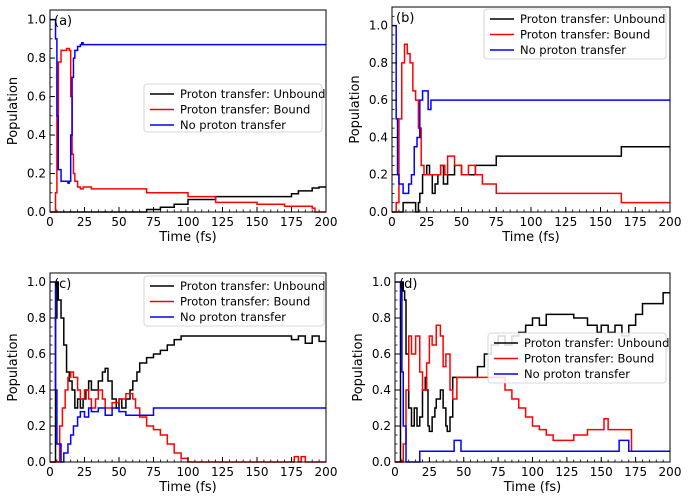 This screenshot has width=692, height=502. Describe the element at coordinates (405, 18) in the screenshot. I see `panel-label: (b)` at that location.